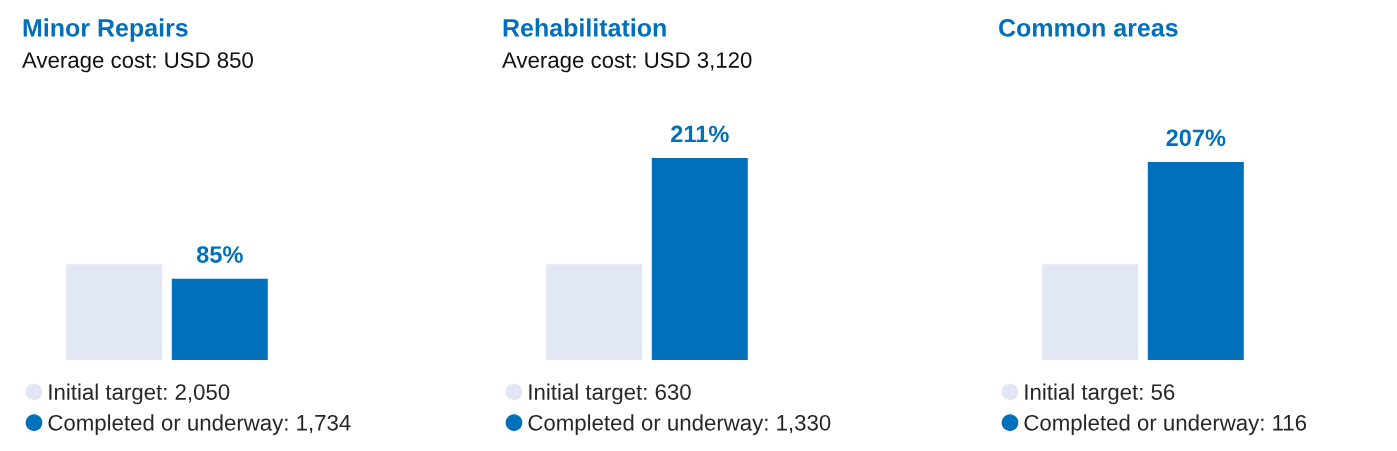  What do you see at coordinates (610, 394) in the screenshot?
I see `legend-label: Initial target: 630` at bounding box center [610, 394].